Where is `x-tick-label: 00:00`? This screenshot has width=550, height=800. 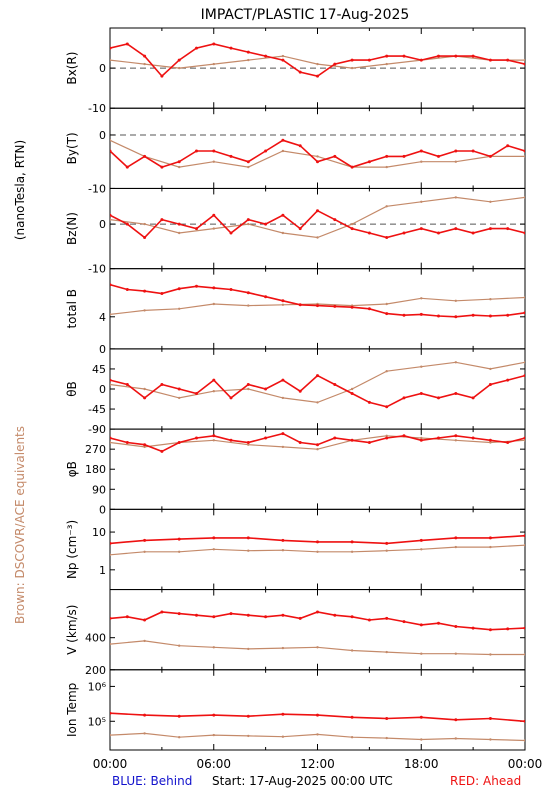
x-tick-label: 00:00 is located at coordinates (110, 764).